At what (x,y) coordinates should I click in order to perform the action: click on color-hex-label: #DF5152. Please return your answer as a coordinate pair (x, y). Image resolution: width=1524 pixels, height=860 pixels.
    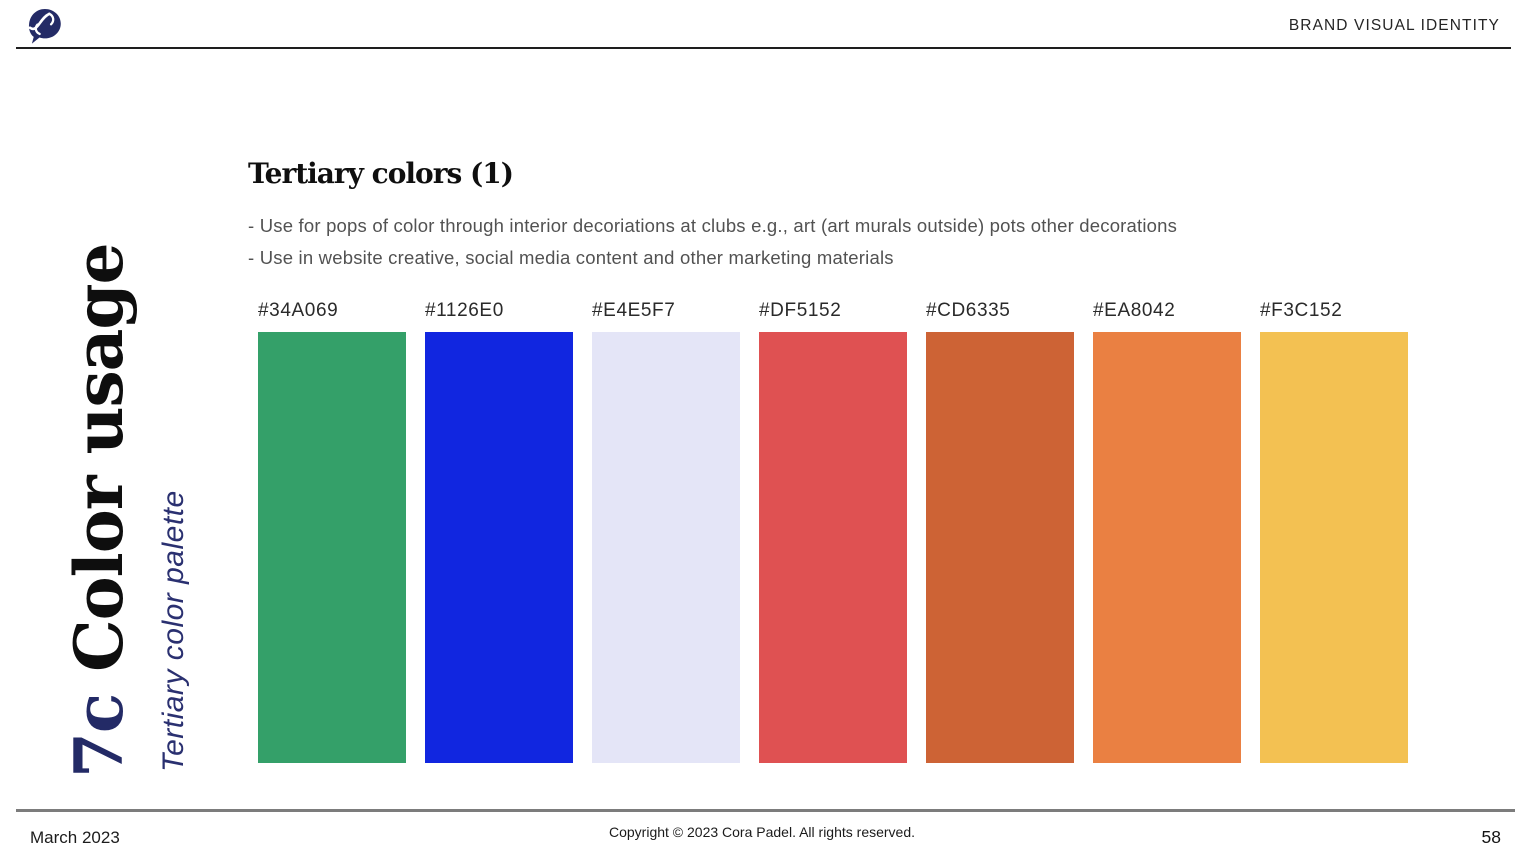
    Looking at the image, I should click on (800, 310).